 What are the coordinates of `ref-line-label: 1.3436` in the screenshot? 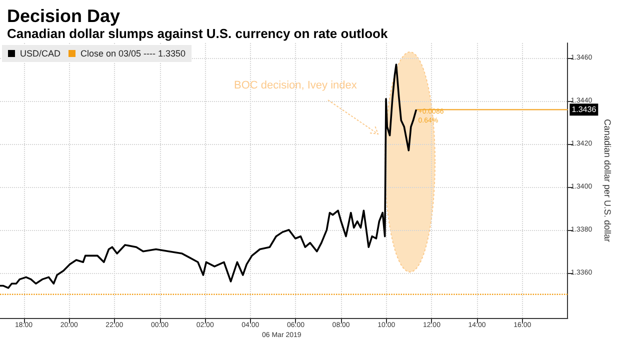 It's located at (584, 109).